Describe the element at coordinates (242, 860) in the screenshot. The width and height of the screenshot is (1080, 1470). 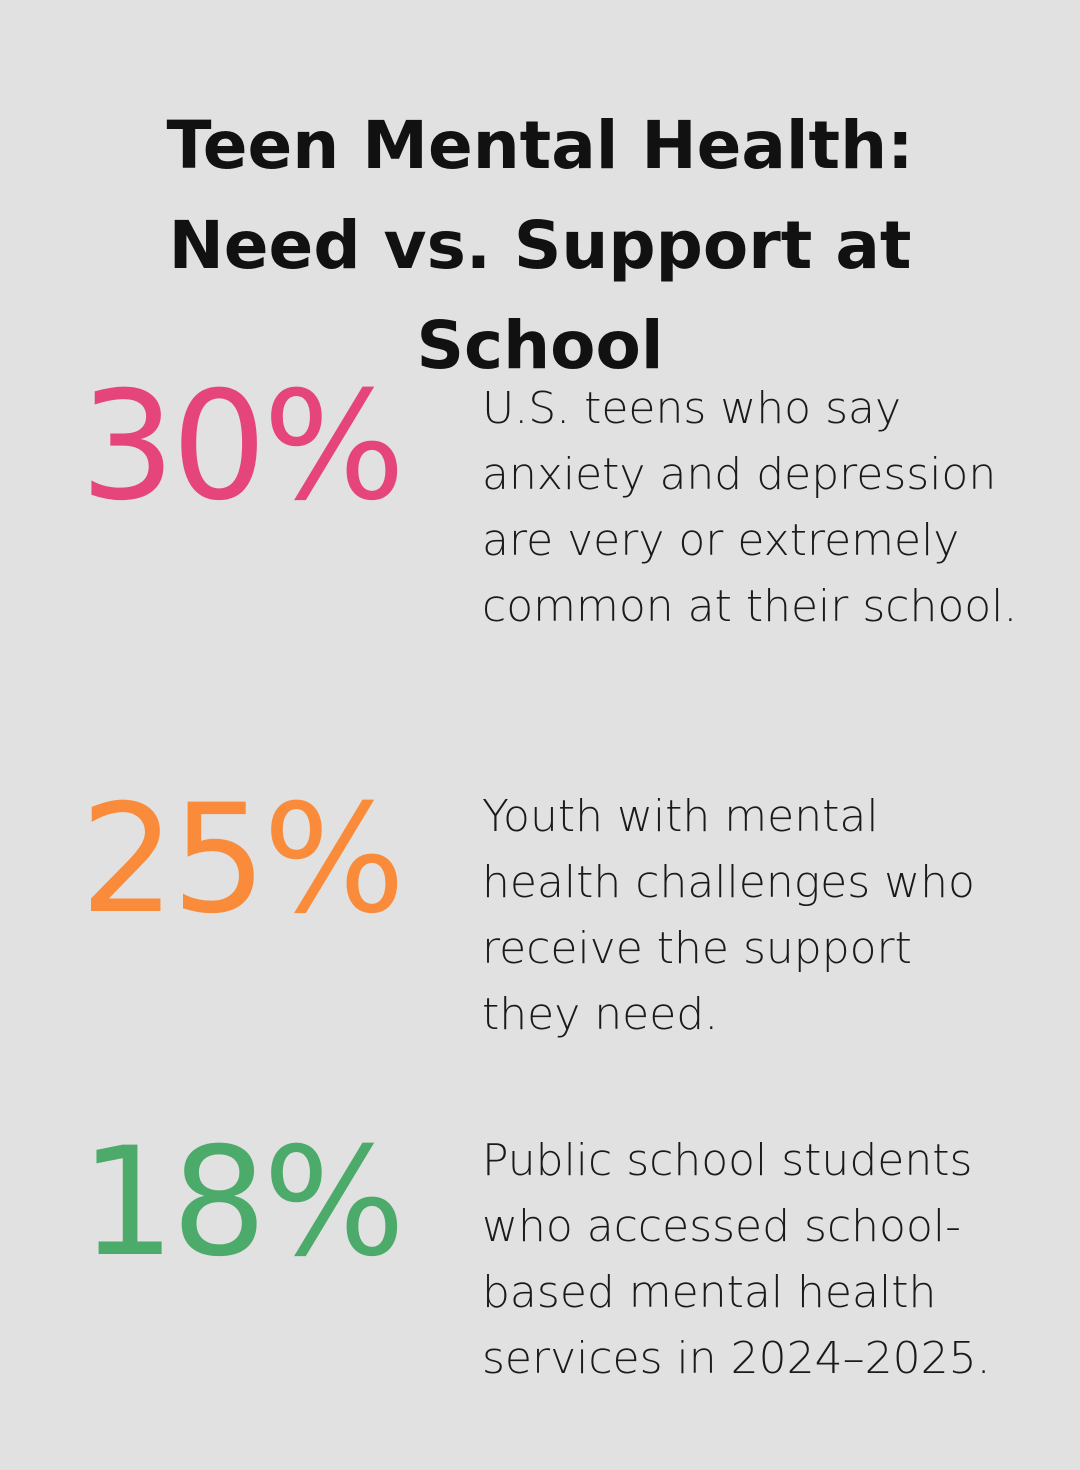
I see `stat-value: 25%` at that location.